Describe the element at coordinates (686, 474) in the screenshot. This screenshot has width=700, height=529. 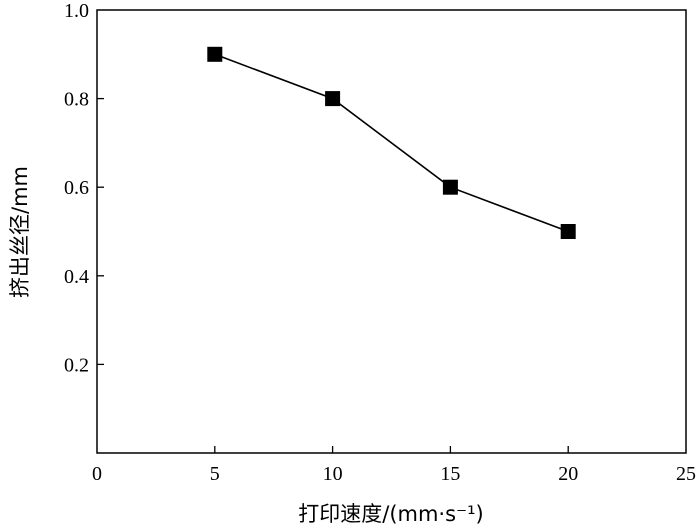
I see `x-tick-label: 25` at that location.